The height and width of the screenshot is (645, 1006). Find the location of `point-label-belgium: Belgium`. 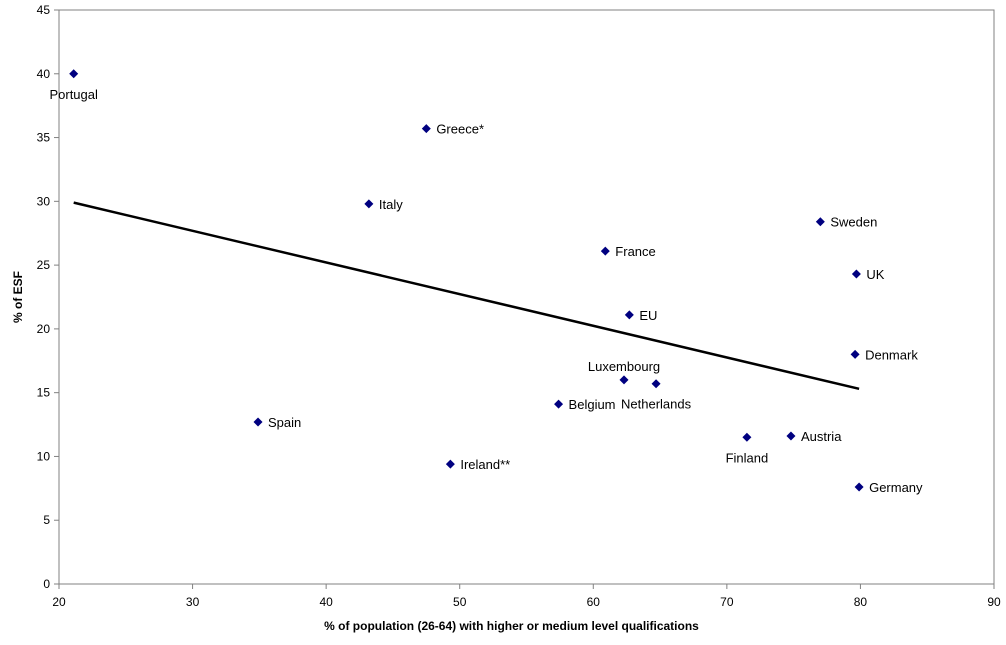

point-label-belgium: Belgium is located at coordinates (592, 404).